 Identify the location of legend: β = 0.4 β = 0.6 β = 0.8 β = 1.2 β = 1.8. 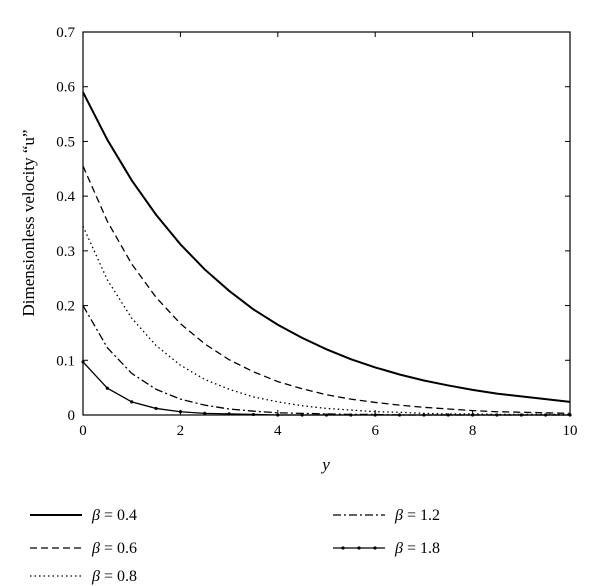
(235, 546).